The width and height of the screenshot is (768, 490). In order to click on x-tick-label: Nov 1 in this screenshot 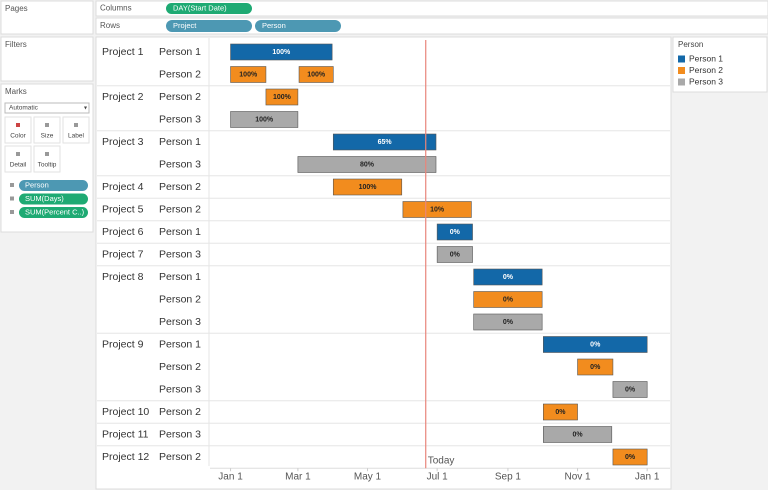, I will do `click(577, 477)`.